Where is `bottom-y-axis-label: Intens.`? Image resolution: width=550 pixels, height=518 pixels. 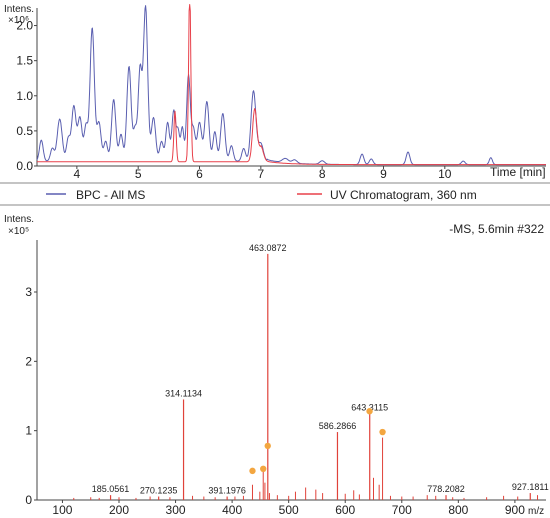 bottom-y-axis-label: Intens. is located at coordinates (19, 219).